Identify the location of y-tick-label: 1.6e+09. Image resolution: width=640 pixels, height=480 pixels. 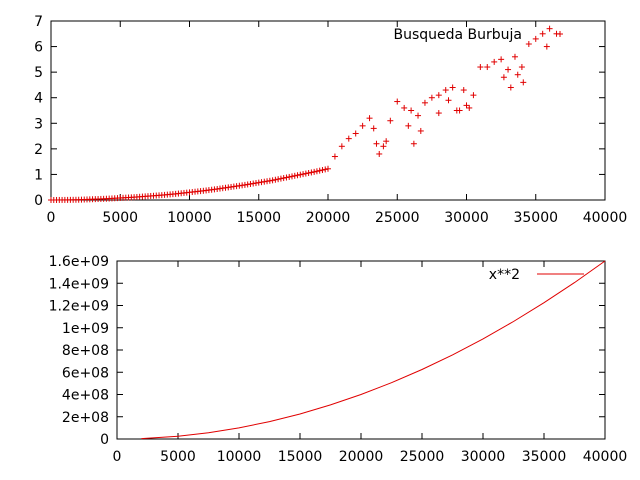
(79, 262).